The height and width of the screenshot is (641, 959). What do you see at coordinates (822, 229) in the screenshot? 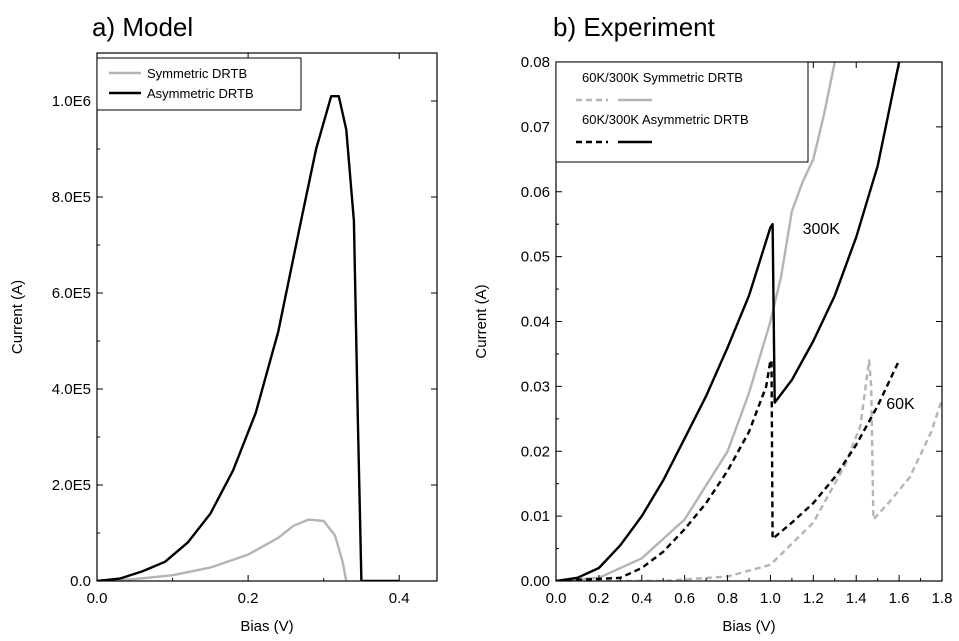
I see `annotation-label: 300K` at bounding box center [822, 229].